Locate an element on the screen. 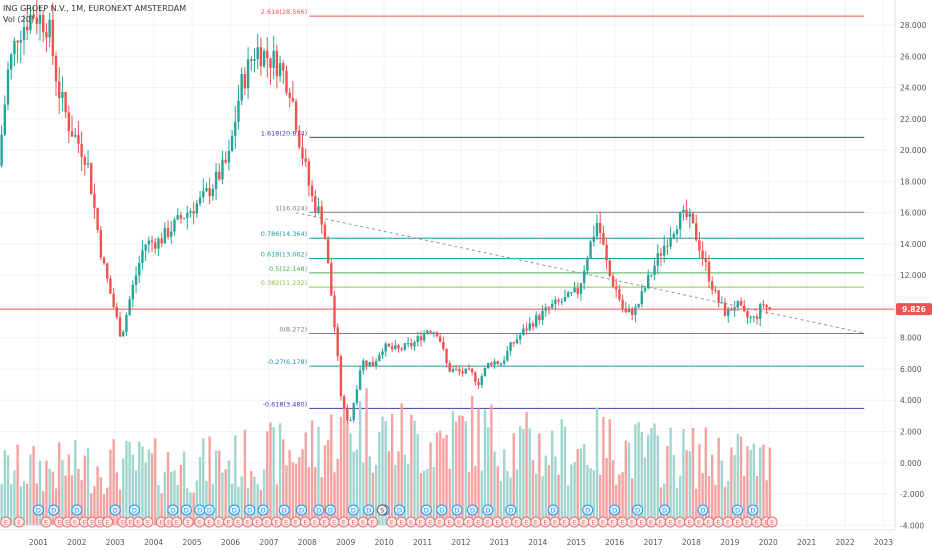  x-tick-label: 2015 is located at coordinates (576, 542).